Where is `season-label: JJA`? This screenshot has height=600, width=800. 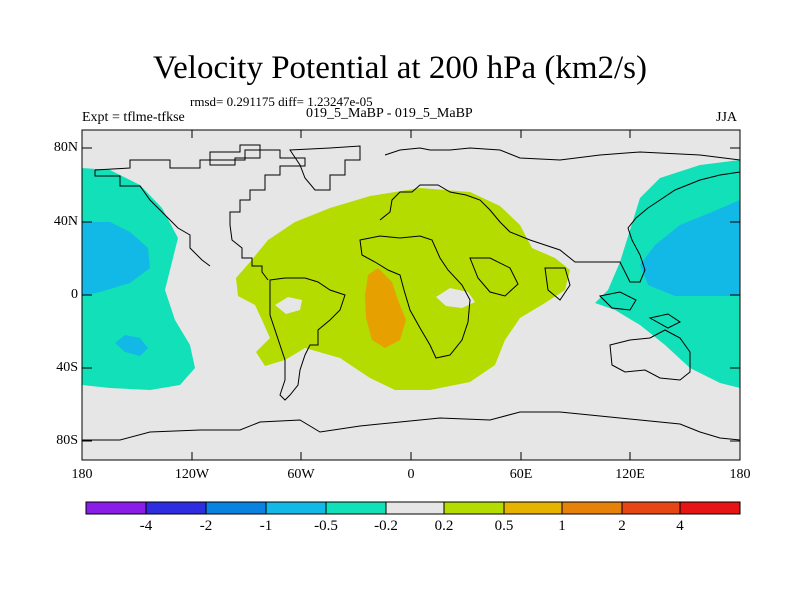
season-label: JJA is located at coordinates (727, 117).